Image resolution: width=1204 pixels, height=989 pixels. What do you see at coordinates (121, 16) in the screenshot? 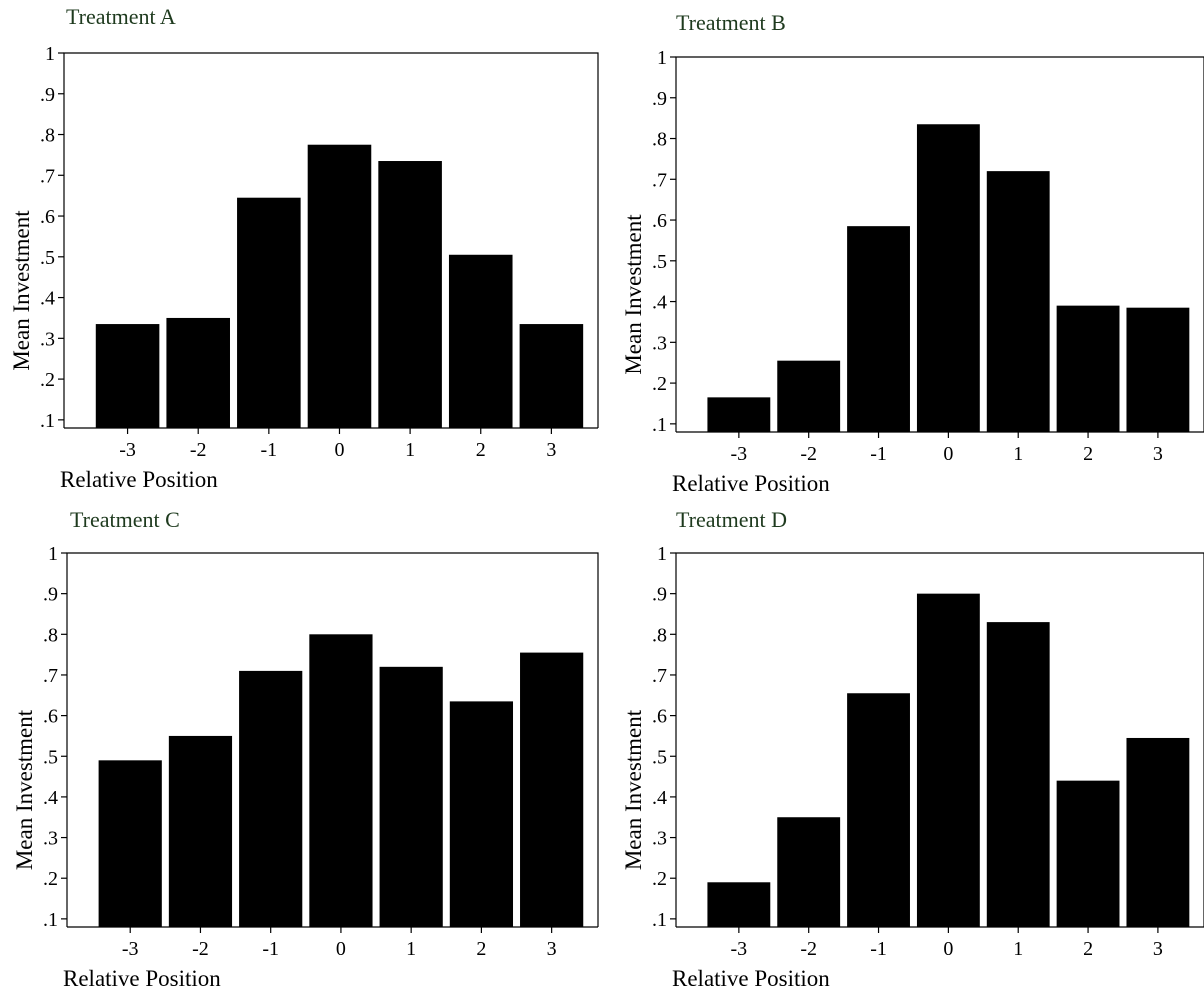
I see `chart-title: Treatment A` at bounding box center [121, 16].